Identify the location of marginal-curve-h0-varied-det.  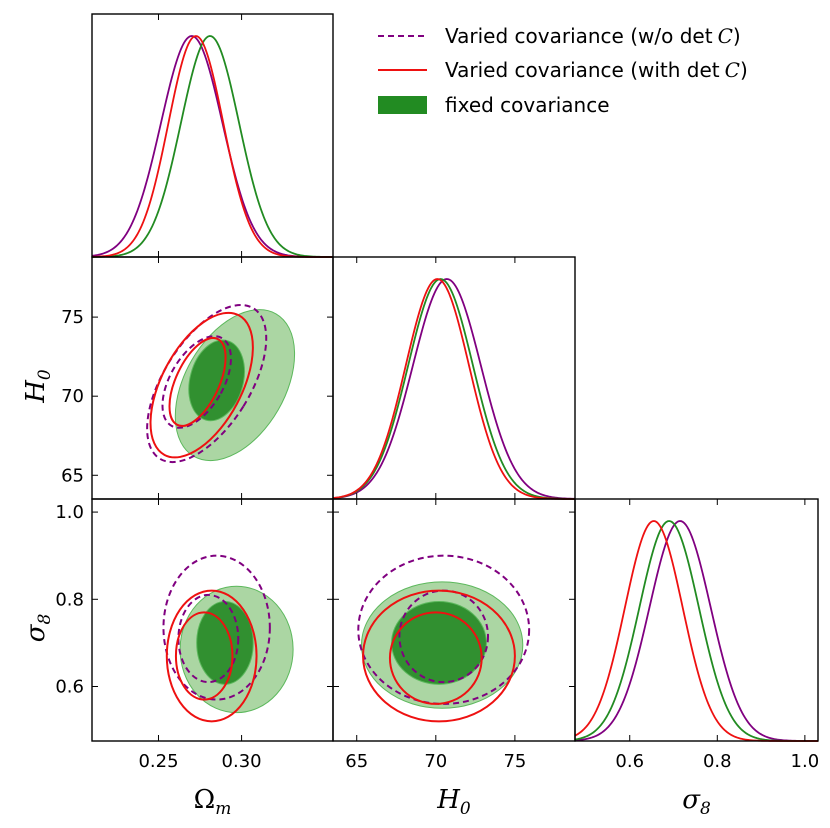
(453, 389).